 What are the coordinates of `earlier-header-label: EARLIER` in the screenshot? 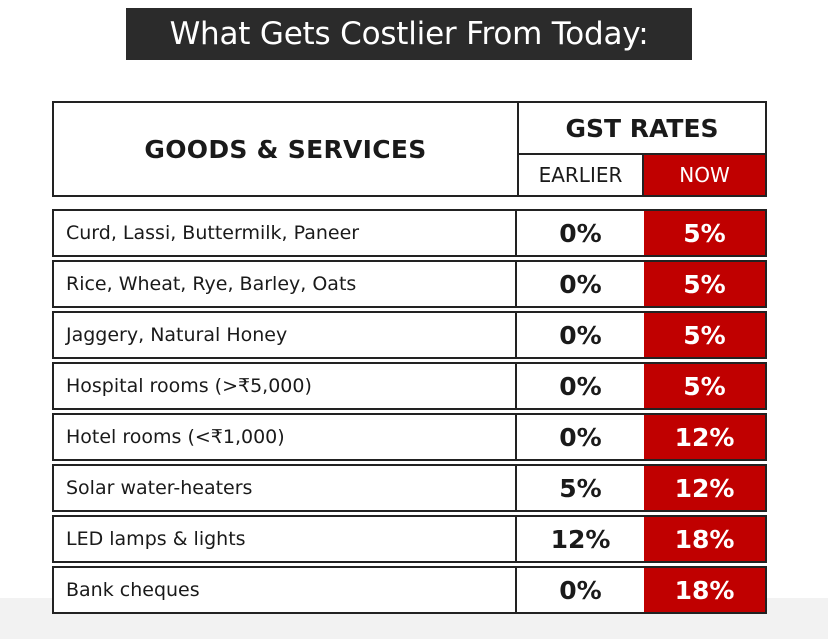 It's located at (580, 175).